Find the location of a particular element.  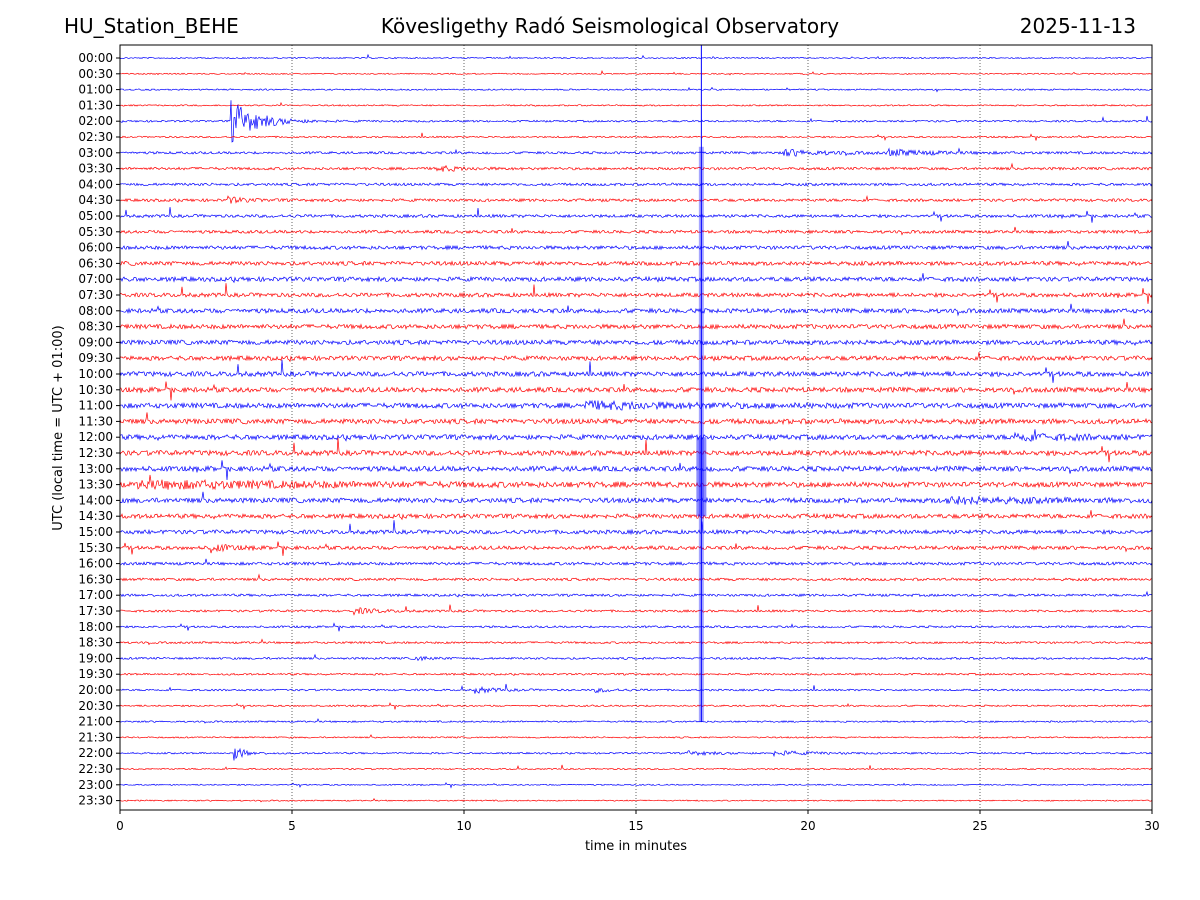

y-tick-label: 23:30 is located at coordinates (95, 801).